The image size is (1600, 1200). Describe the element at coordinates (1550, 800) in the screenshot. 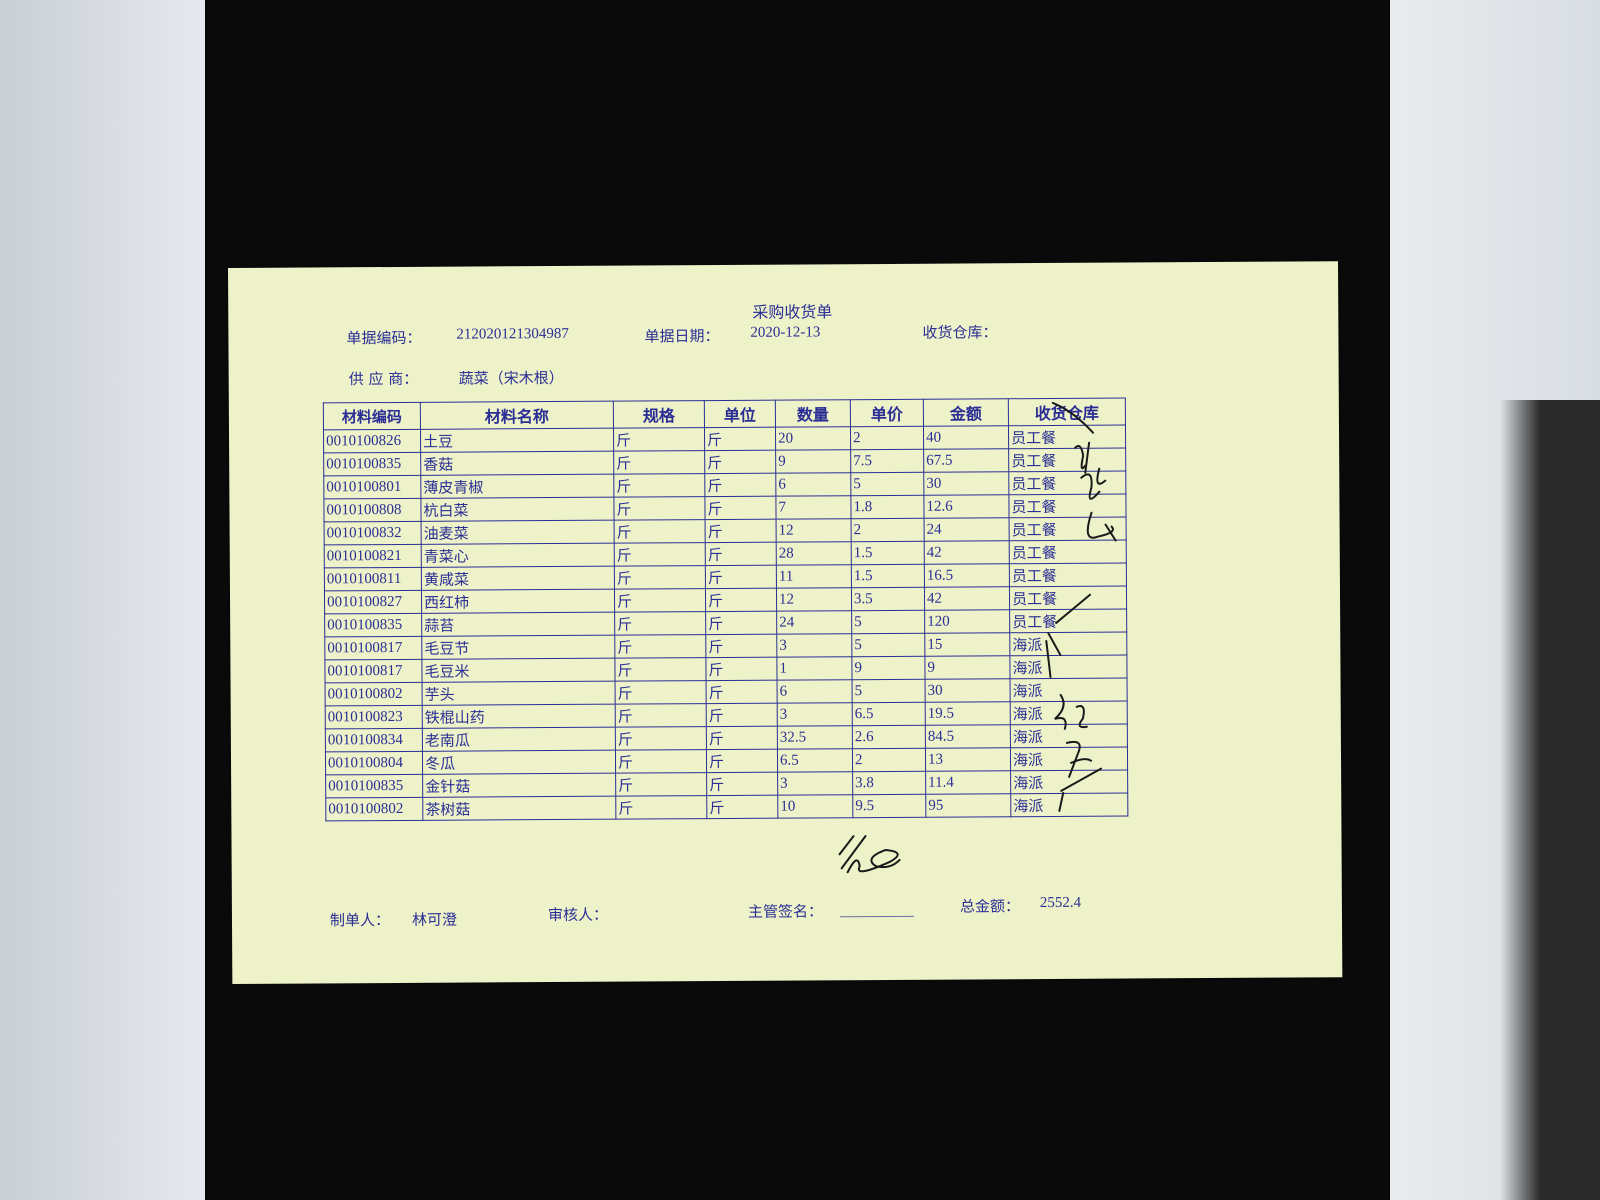

I see `shadow` at that location.